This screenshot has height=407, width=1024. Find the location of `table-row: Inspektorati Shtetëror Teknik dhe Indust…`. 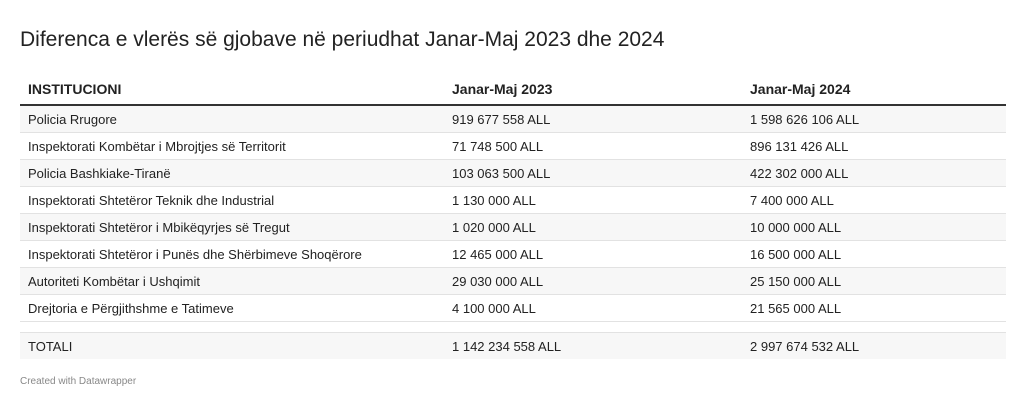

table-row: Inspektorati Shtetëror Teknik dhe Indust… is located at coordinates (513, 200).